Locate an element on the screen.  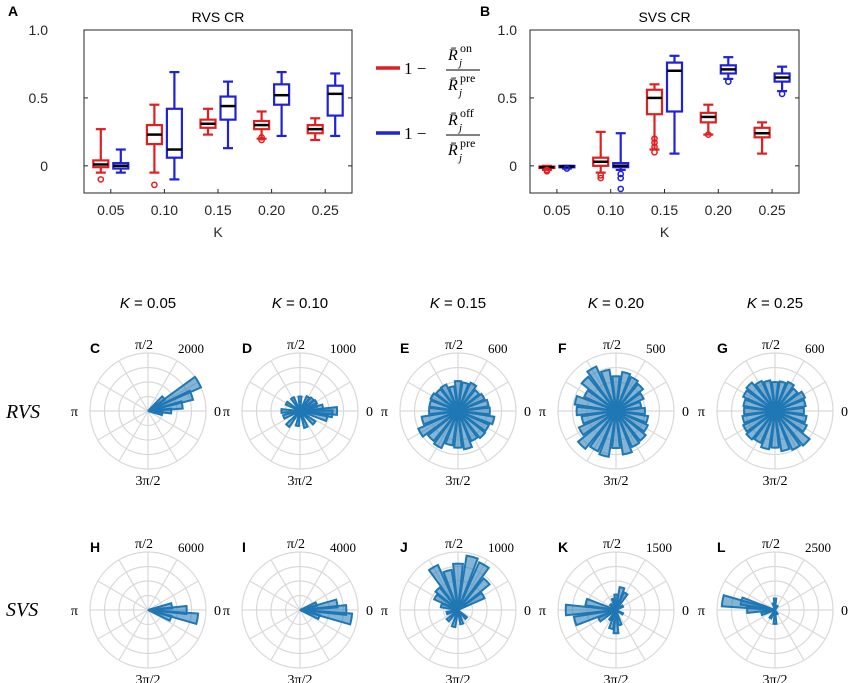
legend-den-on: R̄ is located at coordinates (452, 85).